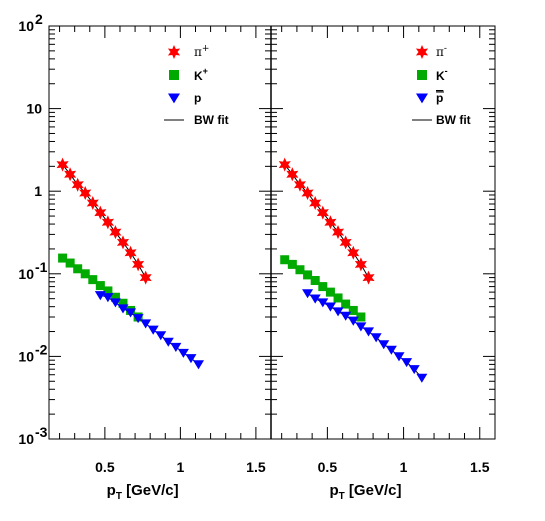 The width and height of the screenshot is (545, 521). Describe the element at coordinates (180, 467) in the screenshot. I see `left-x-tick-label: 1` at that location.